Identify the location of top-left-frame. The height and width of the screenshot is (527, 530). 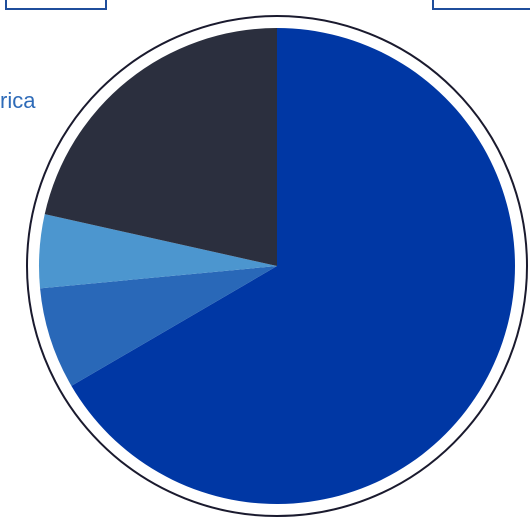
(56, 5).